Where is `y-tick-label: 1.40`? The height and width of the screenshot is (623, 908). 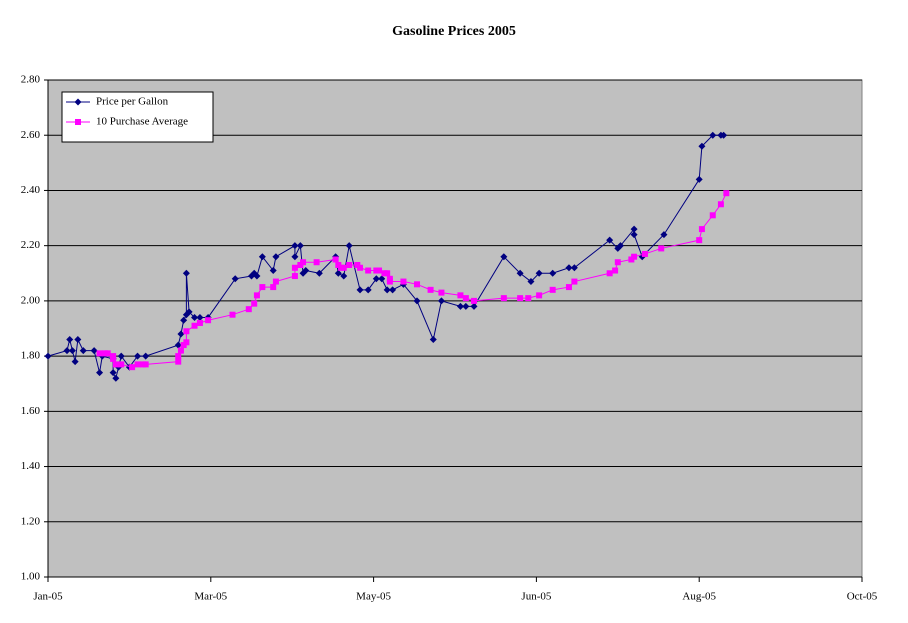 y-tick-label: 1.40 is located at coordinates (31, 466).